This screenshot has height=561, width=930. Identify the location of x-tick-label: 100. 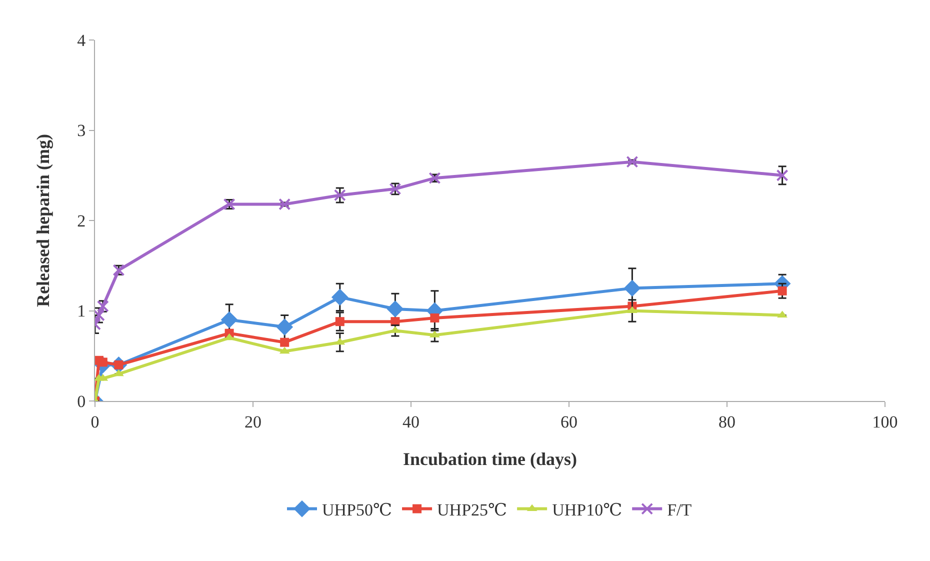
(885, 422).